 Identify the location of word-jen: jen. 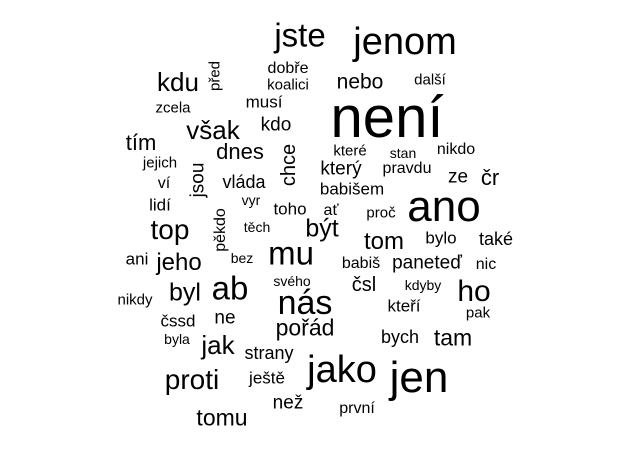
(419, 377).